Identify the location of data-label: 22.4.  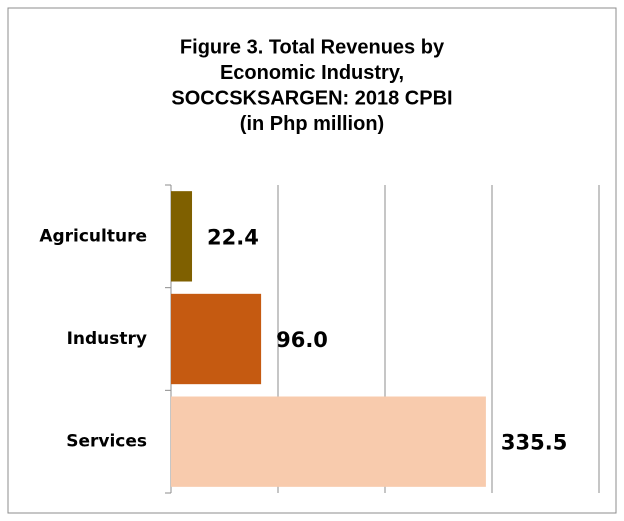
(233, 237).